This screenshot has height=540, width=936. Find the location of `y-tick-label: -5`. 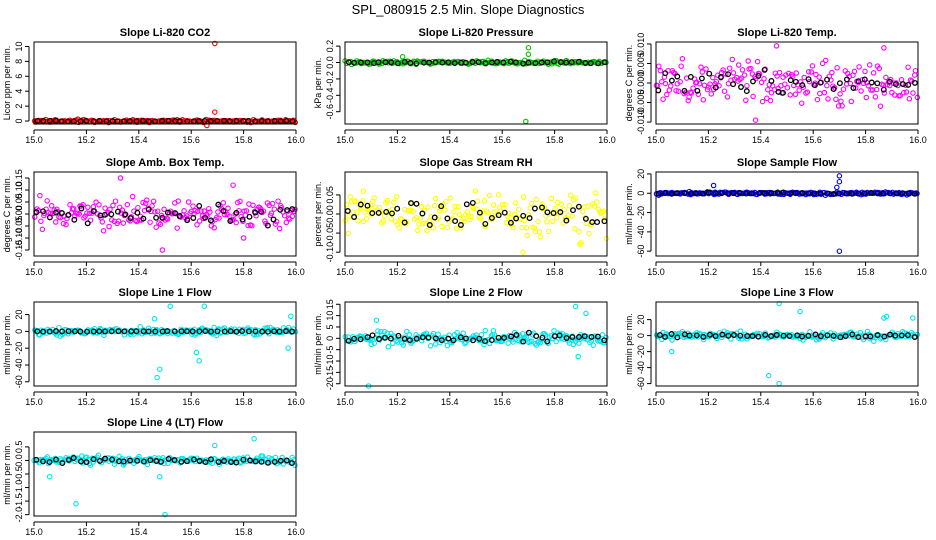

y-tick-label: -5 is located at coordinates (330, 350).